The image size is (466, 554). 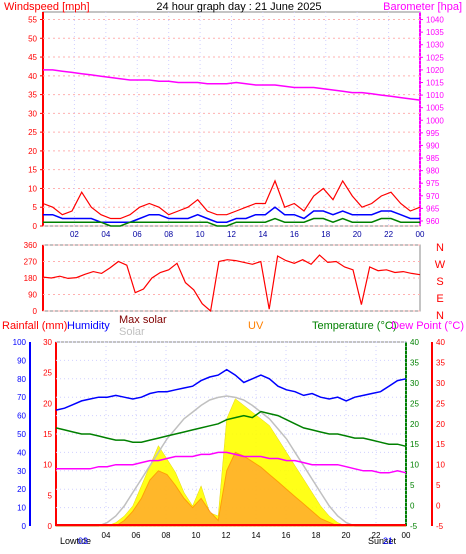 What do you see at coordinates (32, 170) in the screenshot?
I see `windspeed-tick-label: 15` at bounding box center [32, 170].